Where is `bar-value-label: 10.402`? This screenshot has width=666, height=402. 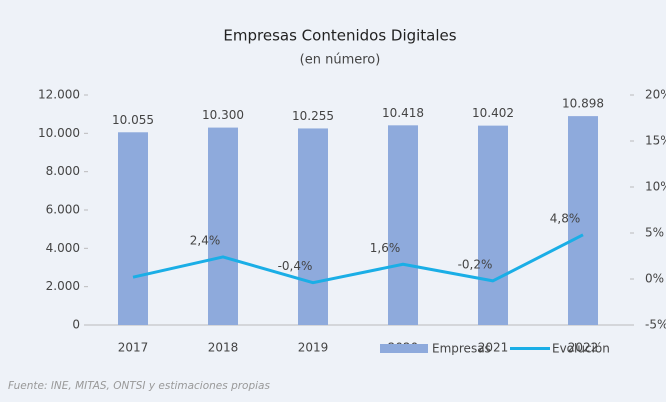 bar-value-label: 10.402 is located at coordinates (493, 113).